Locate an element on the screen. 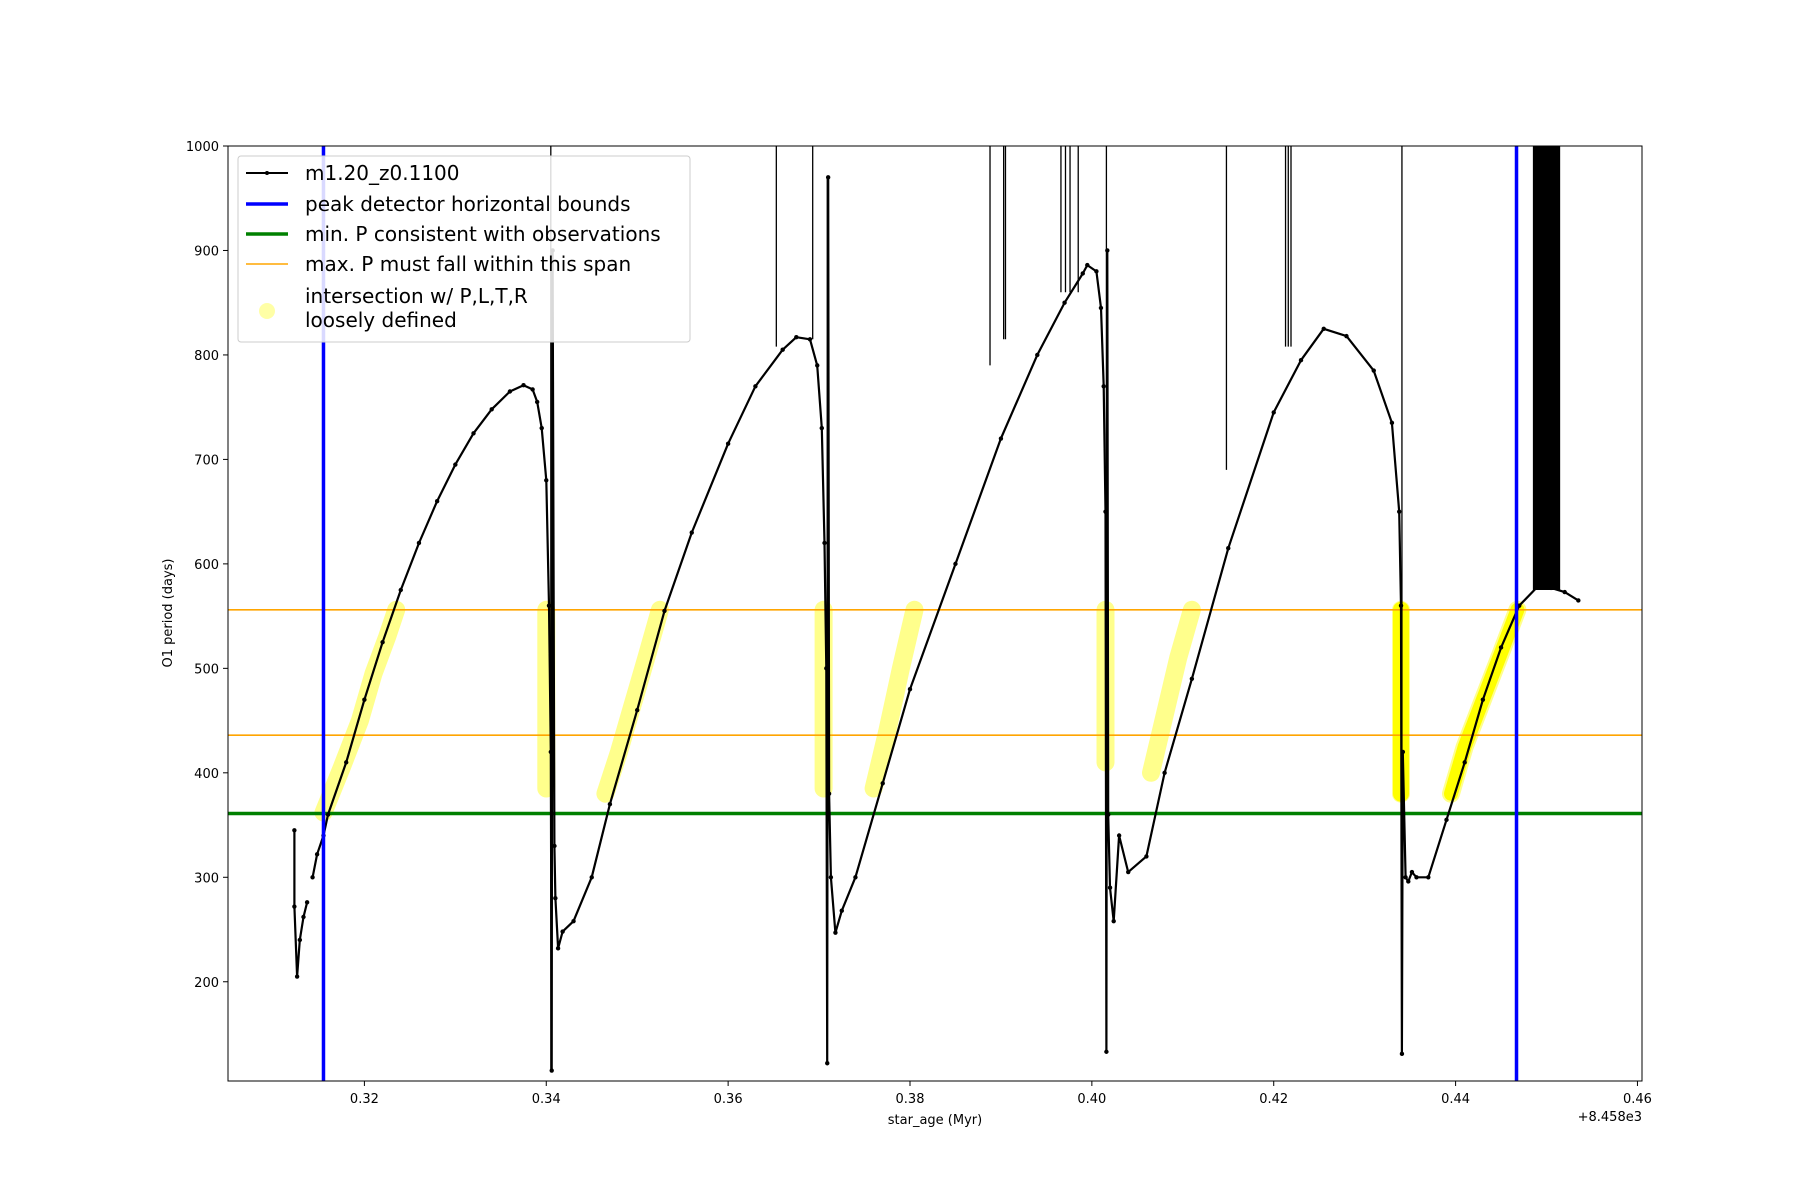  x-axis-label: star_age (Myr) is located at coordinates (935, 1120).